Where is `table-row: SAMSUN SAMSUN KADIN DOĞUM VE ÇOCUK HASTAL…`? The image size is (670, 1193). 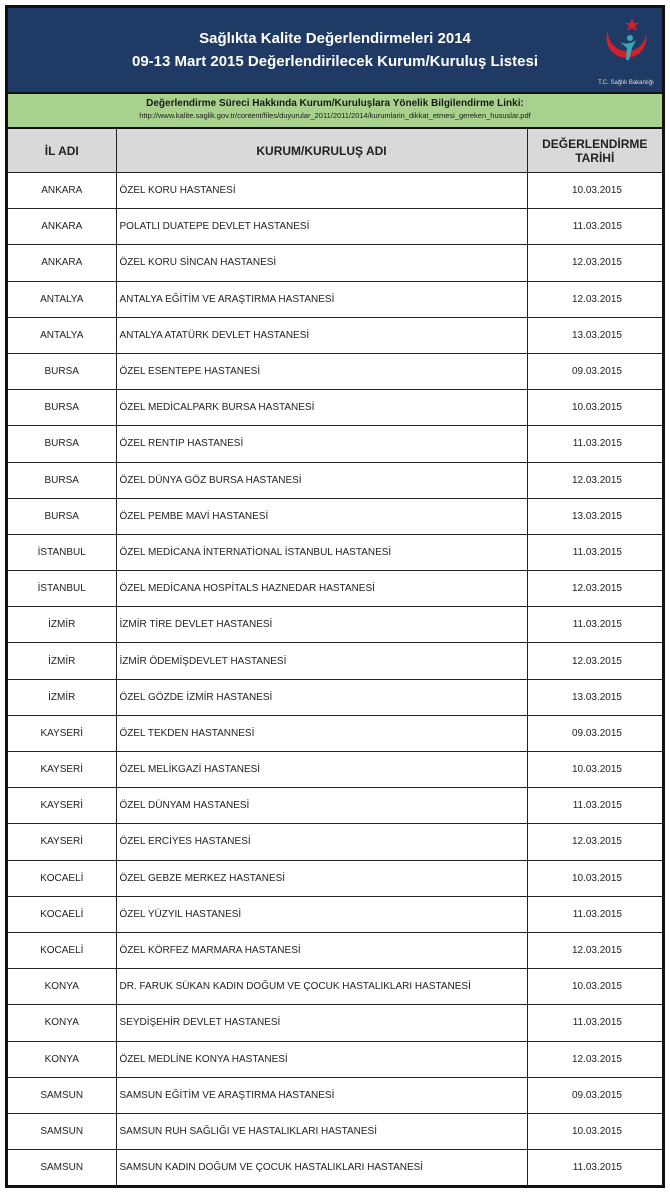
table-row: SAMSUN SAMSUN KADIN DOĞUM VE ÇOCUK HASTAL… is located at coordinates (335, 1167).